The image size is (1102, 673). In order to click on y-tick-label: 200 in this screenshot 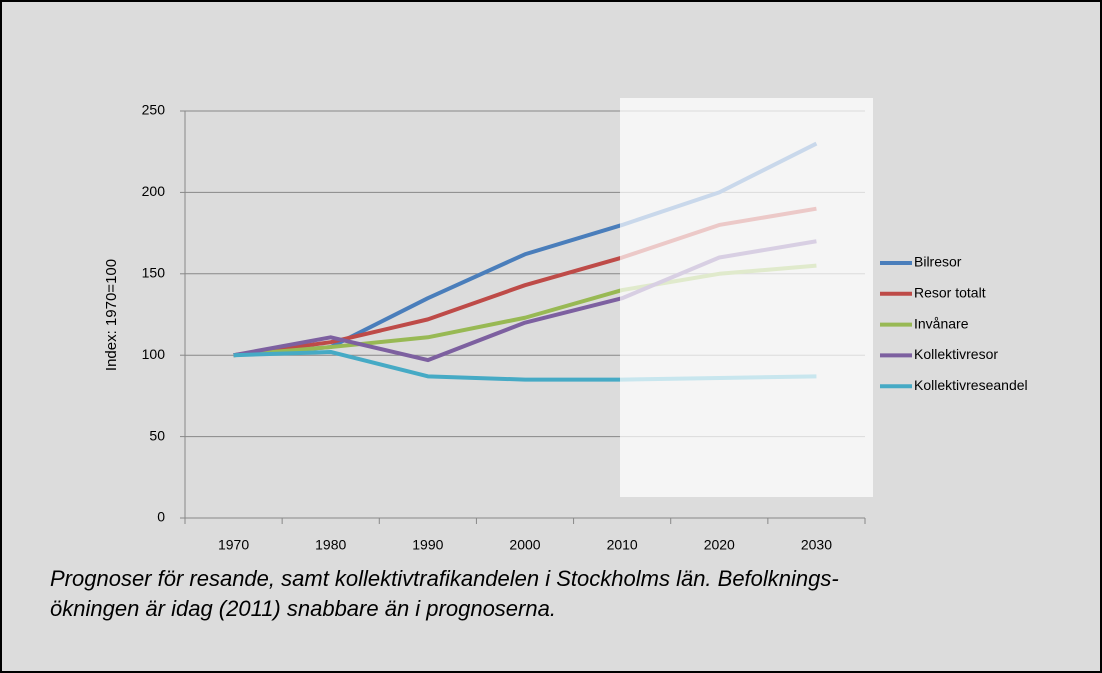, I will do `click(154, 191)`.